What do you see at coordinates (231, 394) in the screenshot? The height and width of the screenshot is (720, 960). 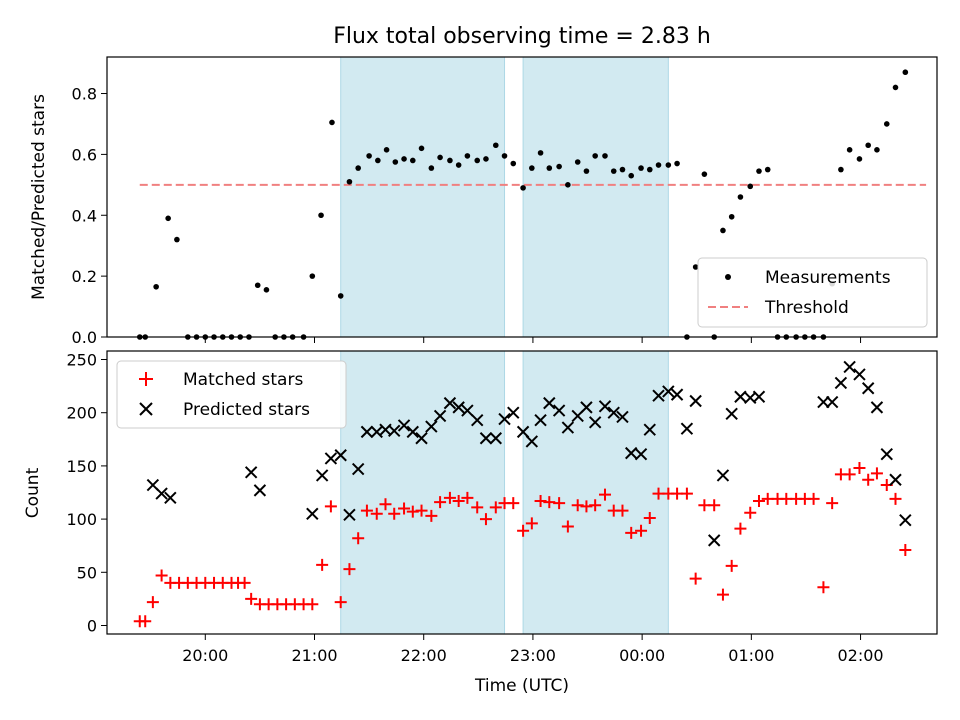 I see `bottom-legend: Matched stars Predicted stars` at bounding box center [231, 394].